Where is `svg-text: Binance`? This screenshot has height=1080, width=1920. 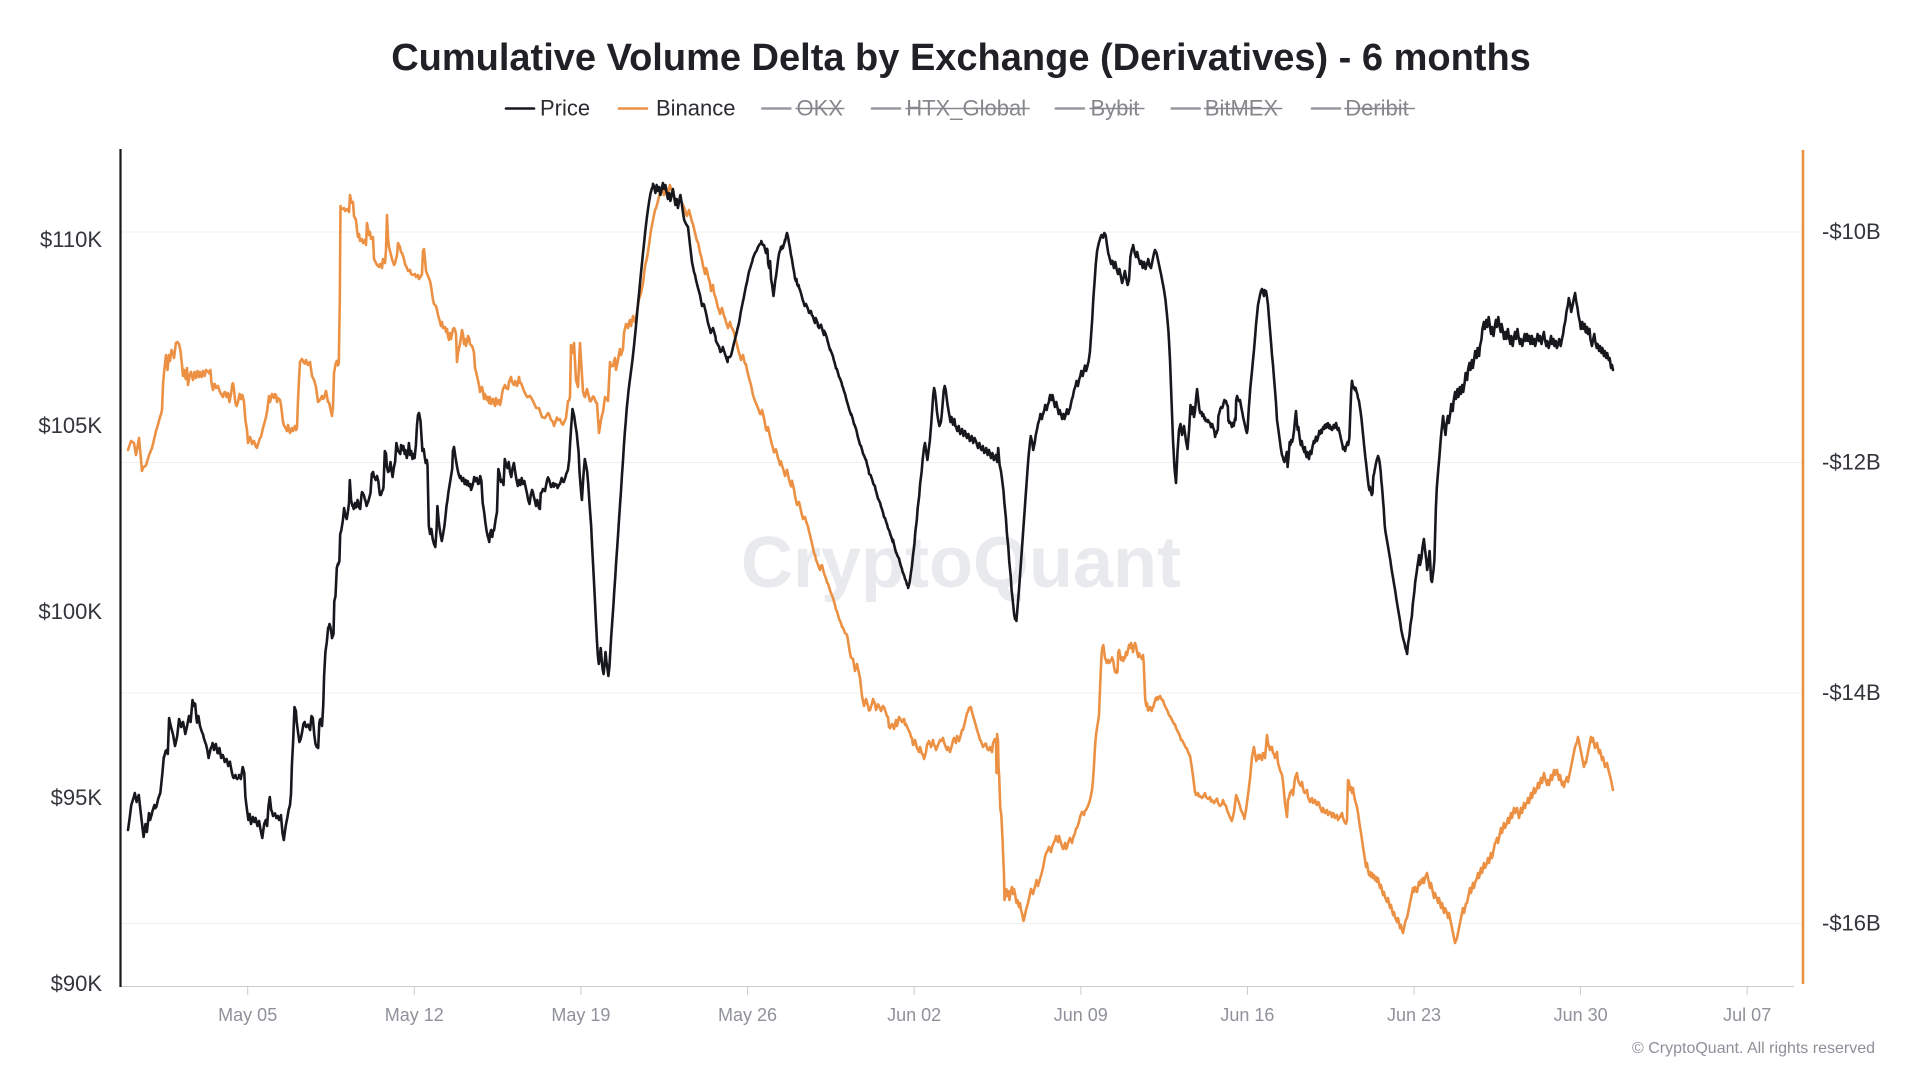
svg-text: Binance is located at coordinates (696, 108).